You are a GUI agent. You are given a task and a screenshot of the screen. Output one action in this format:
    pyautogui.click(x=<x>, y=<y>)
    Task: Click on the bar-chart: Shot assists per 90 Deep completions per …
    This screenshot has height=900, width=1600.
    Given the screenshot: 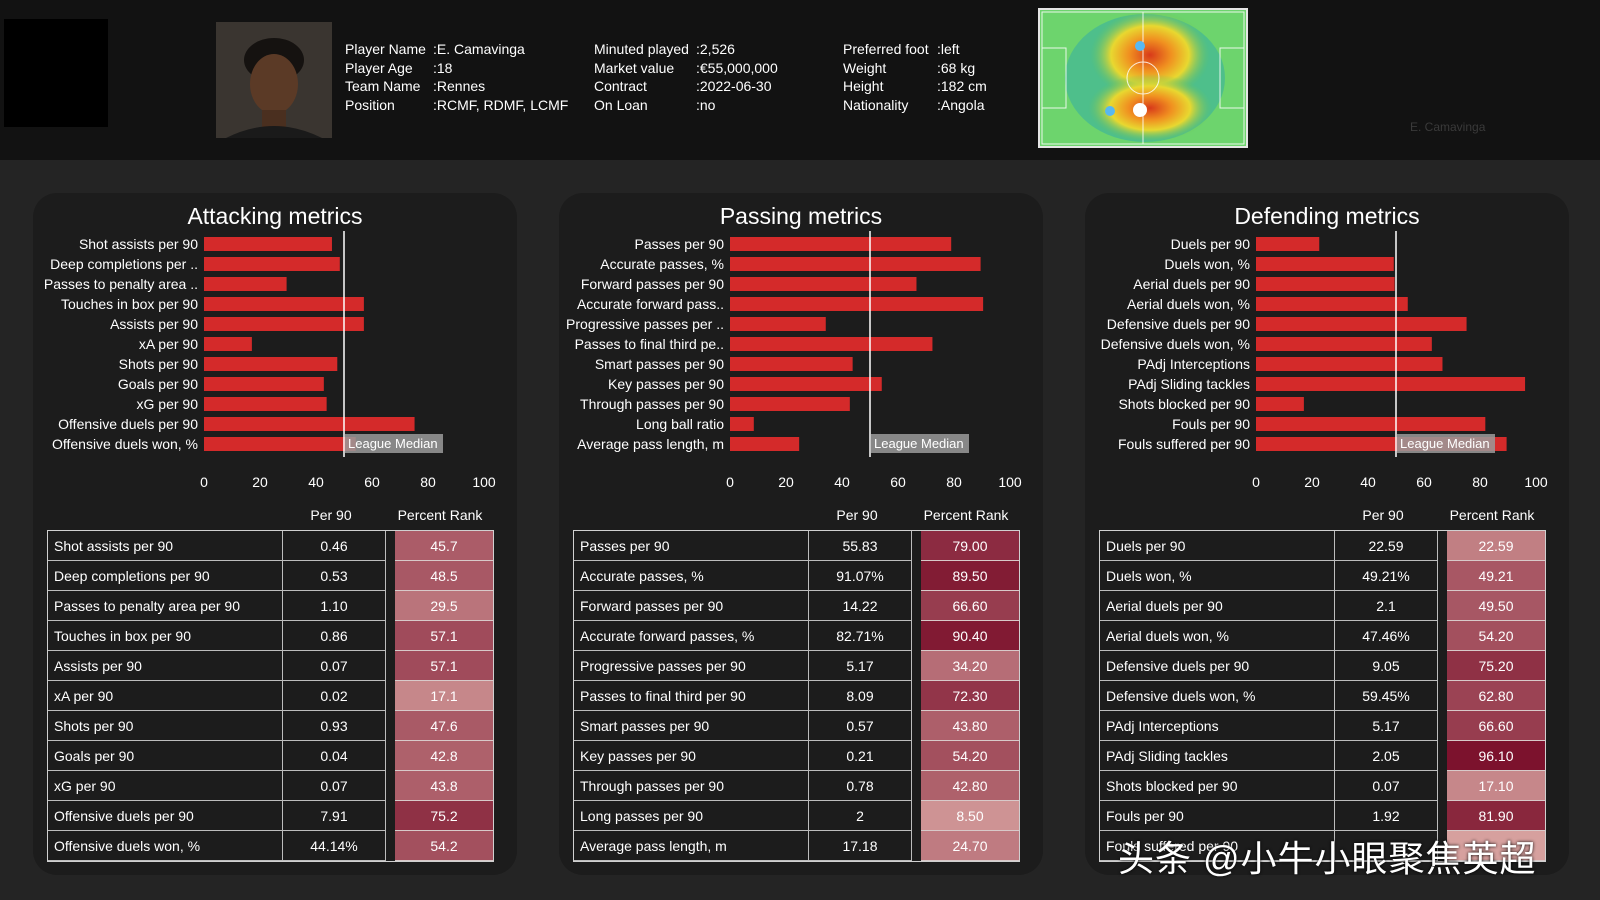 What is the action you would take?
    pyautogui.click(x=270, y=360)
    